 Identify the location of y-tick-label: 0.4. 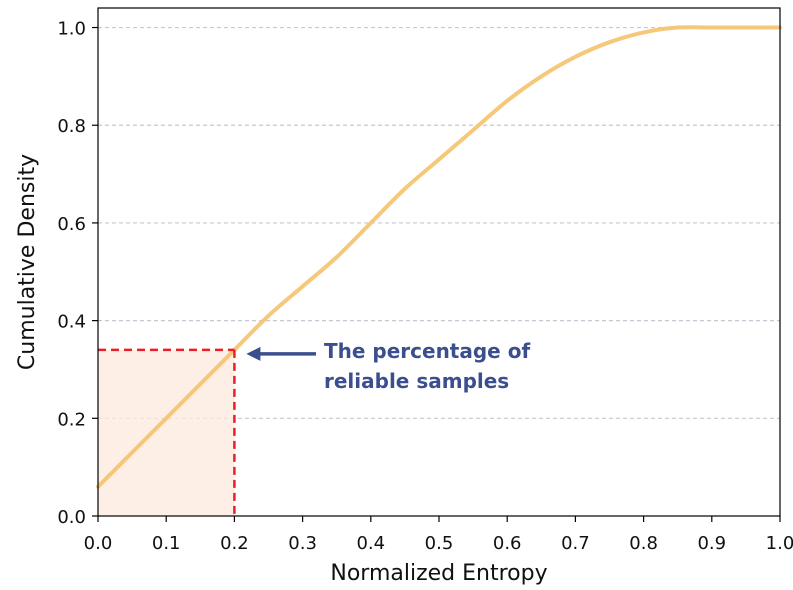
(71, 322).